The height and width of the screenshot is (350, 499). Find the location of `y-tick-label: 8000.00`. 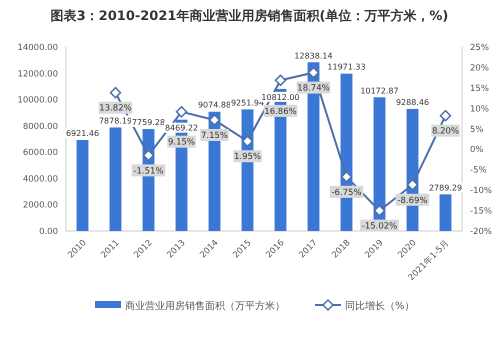

y-tick-label: 8000.00 is located at coordinates (40, 127).